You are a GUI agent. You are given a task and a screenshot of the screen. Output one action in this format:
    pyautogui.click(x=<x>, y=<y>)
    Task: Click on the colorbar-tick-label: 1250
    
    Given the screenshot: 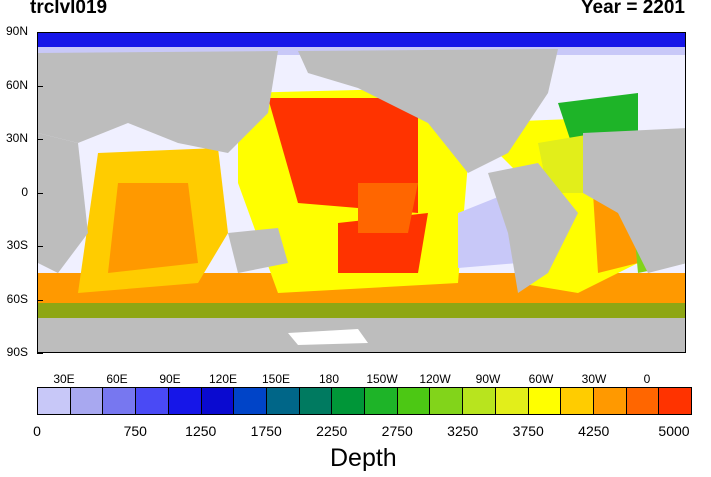 What is the action you would take?
    pyautogui.click(x=201, y=431)
    